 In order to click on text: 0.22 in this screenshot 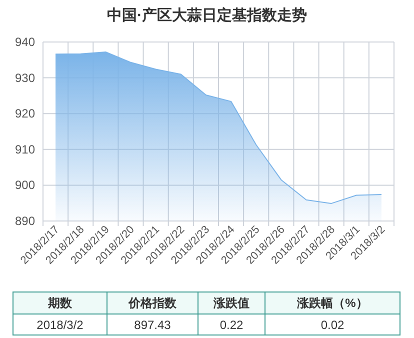, I will do `click(232, 325)`.